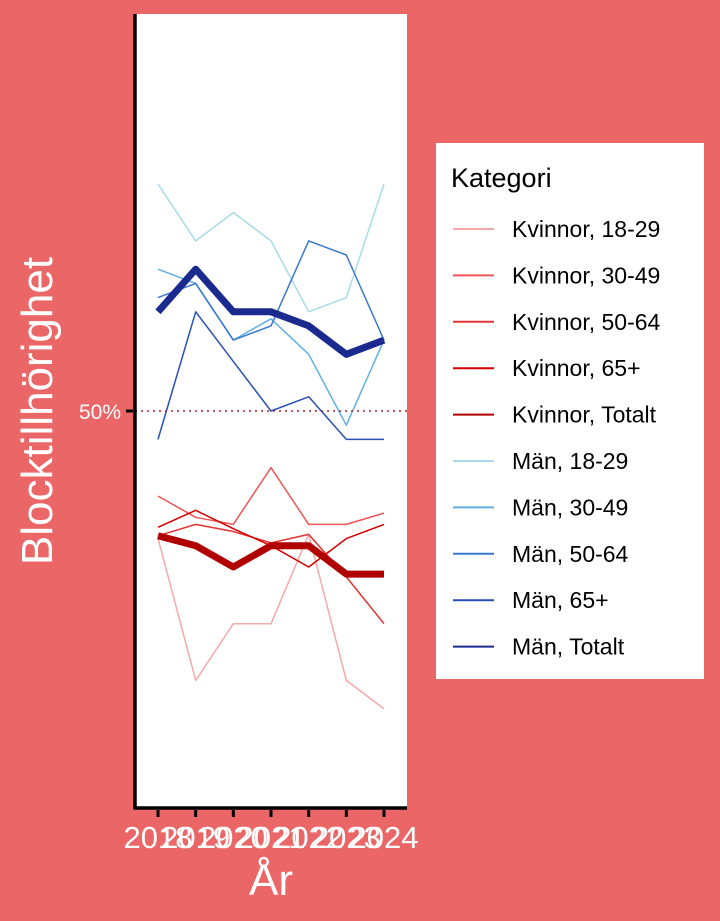 The width and height of the screenshot is (720, 921). What do you see at coordinates (586, 322) in the screenshot?
I see `legend-label: Kvinnor, 50-64` at bounding box center [586, 322].